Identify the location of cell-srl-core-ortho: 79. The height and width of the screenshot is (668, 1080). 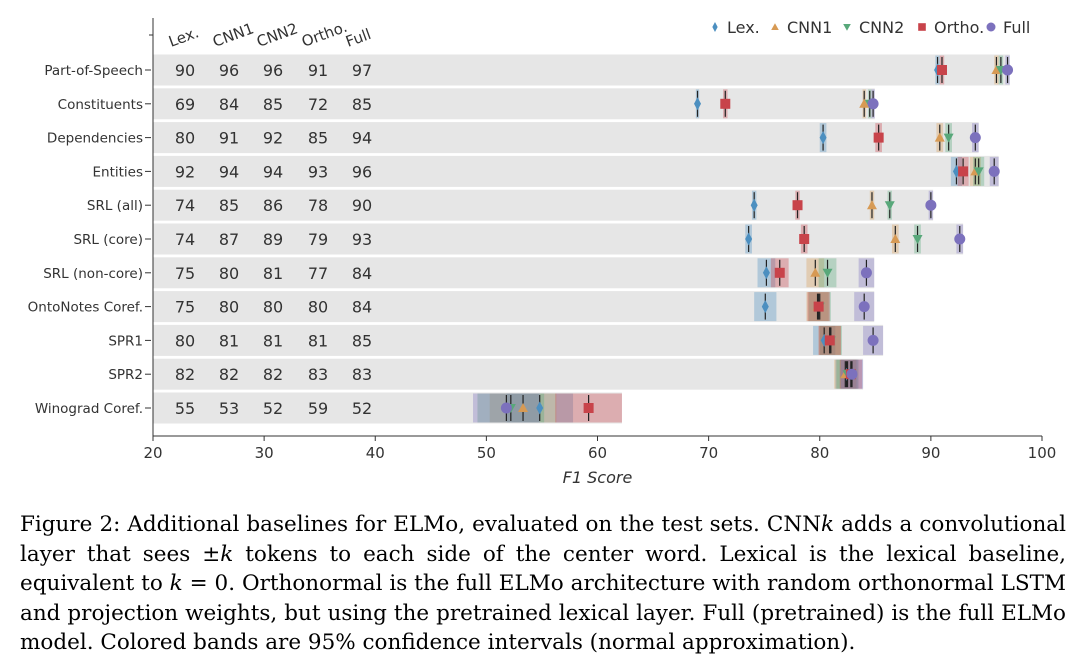
(318, 239).